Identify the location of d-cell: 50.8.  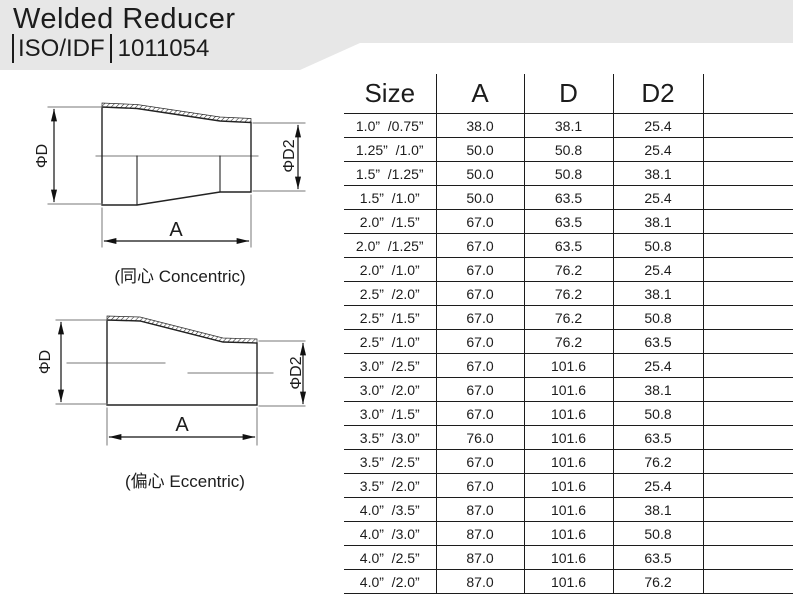
(568, 173).